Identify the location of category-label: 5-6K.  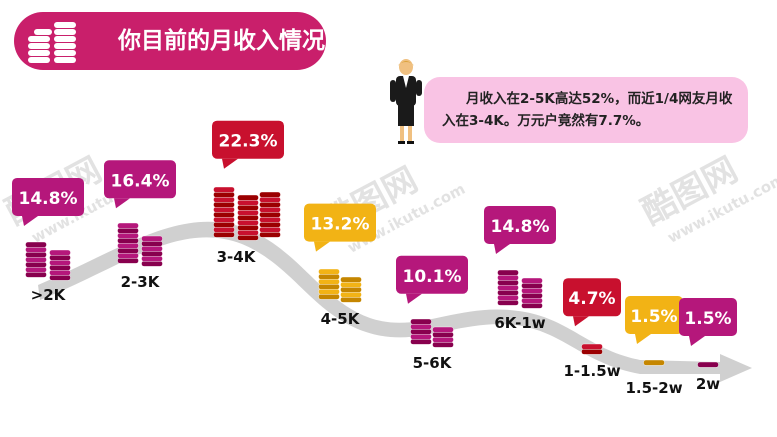
(433, 363).